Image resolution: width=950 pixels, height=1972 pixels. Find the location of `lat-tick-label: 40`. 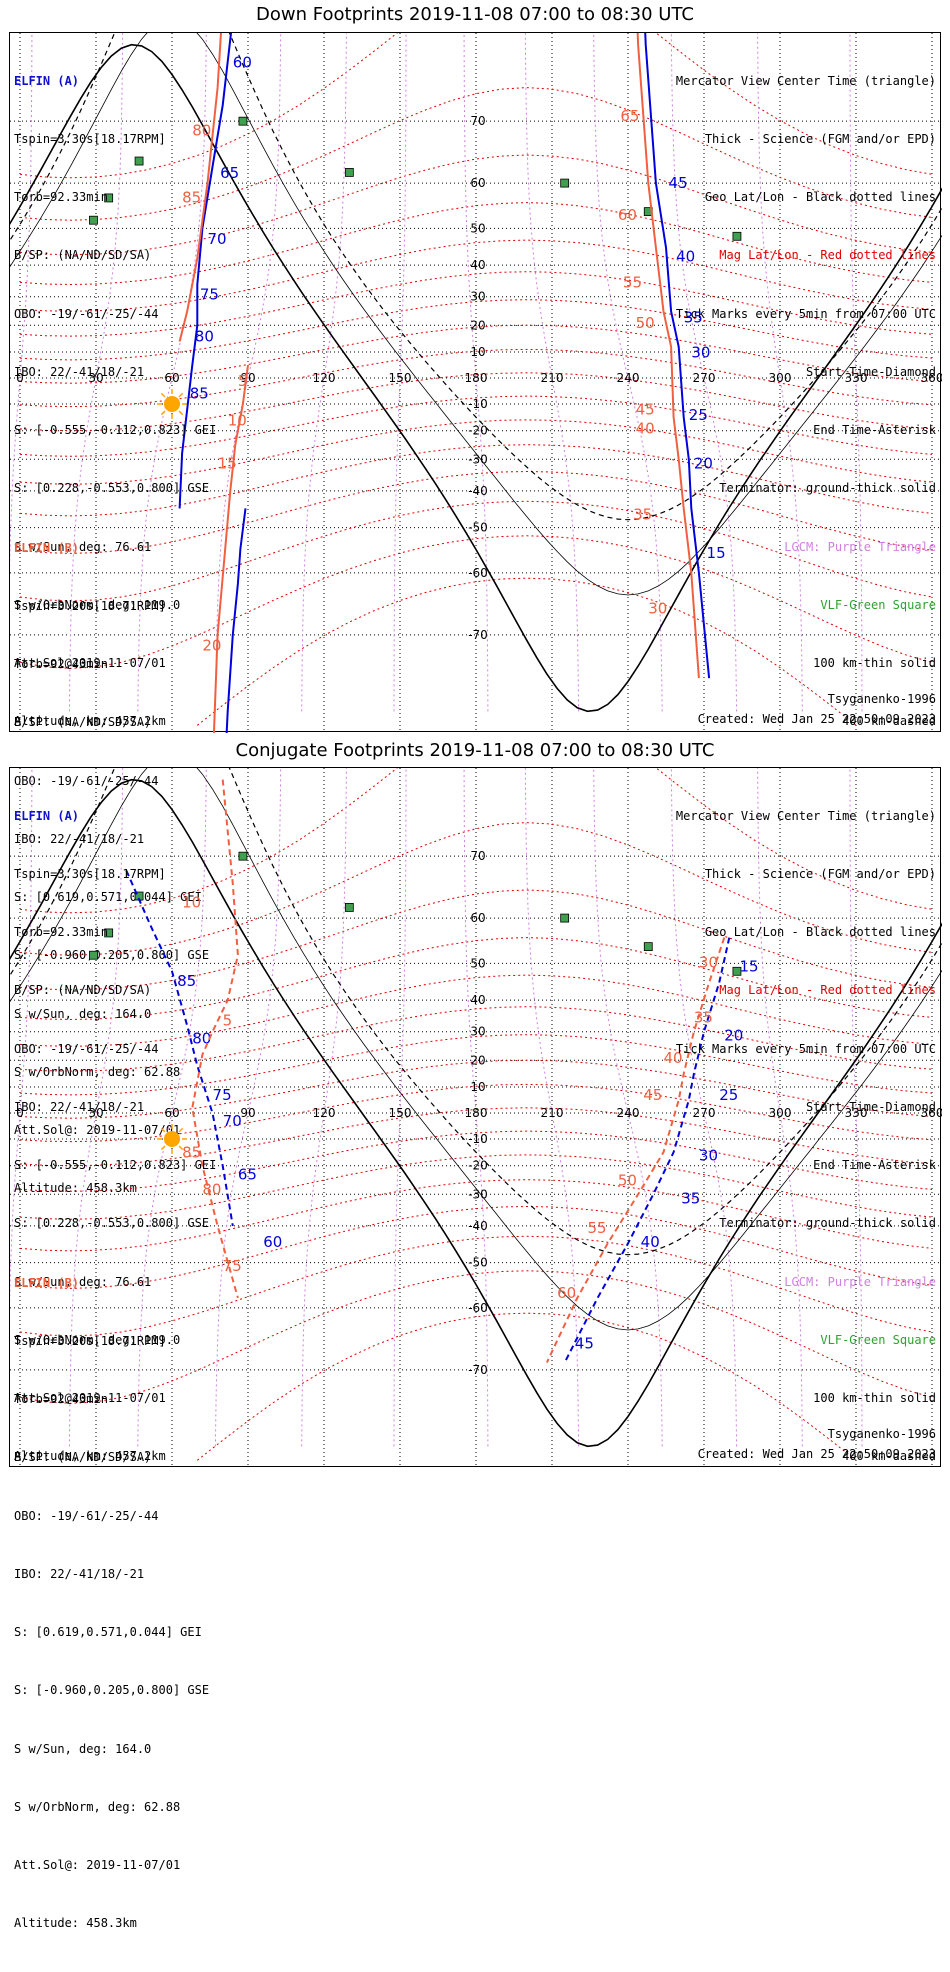

lat-tick-label: 40 is located at coordinates (477, 1000).